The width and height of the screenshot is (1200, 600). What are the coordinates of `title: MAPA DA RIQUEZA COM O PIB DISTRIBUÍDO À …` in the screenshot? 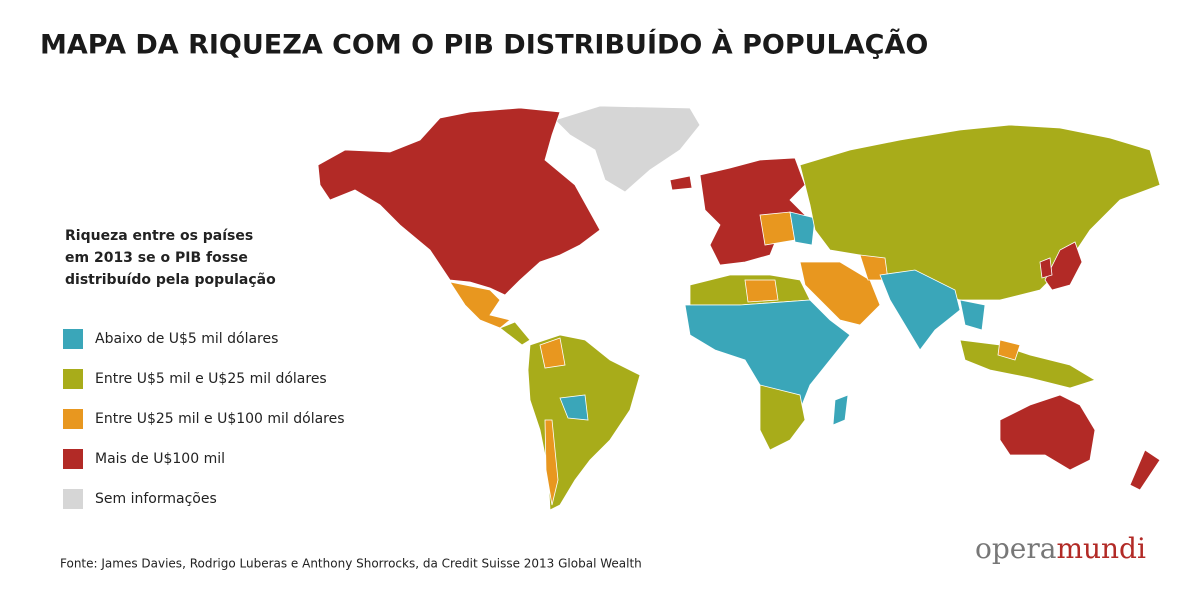 It's located at (484, 45).